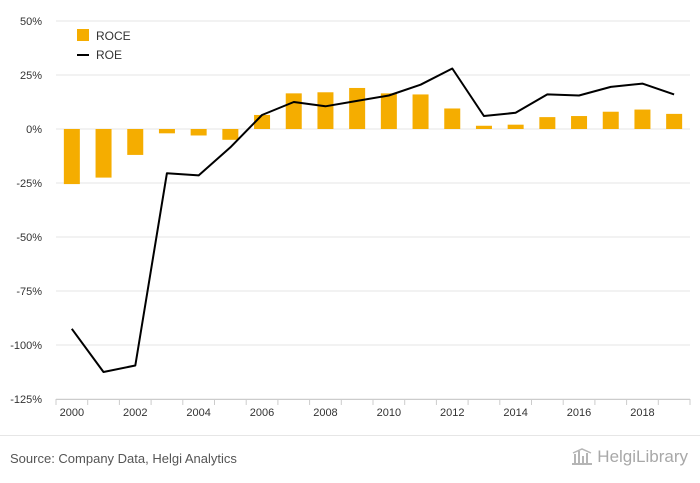 This screenshot has height=483, width=700. What do you see at coordinates (357, 413) in the screenshot?
I see `x-axis-tick-labels: 2000 2002 2004 2006 2008 2010 2012 2014 2016 2018` at bounding box center [357, 413].